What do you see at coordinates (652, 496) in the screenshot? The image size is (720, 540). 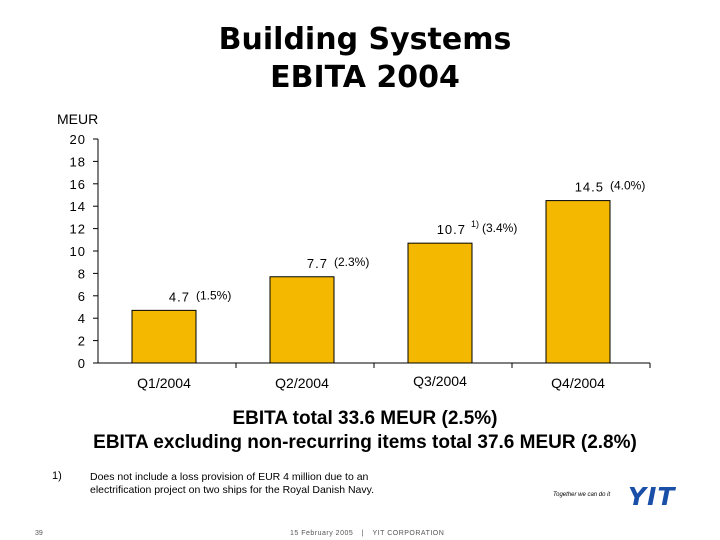 I see `yit-logo: YIT` at bounding box center [652, 496].